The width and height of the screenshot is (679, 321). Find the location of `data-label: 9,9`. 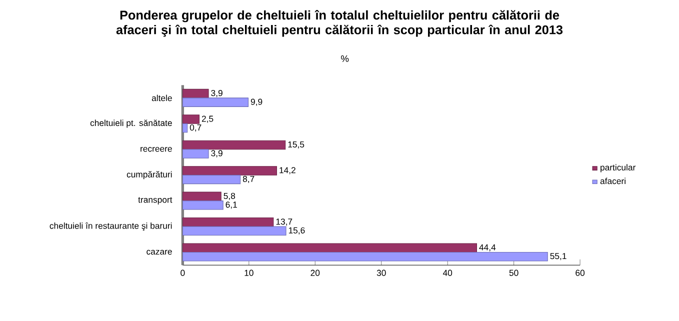

data-label: 9,9 is located at coordinates (256, 102).